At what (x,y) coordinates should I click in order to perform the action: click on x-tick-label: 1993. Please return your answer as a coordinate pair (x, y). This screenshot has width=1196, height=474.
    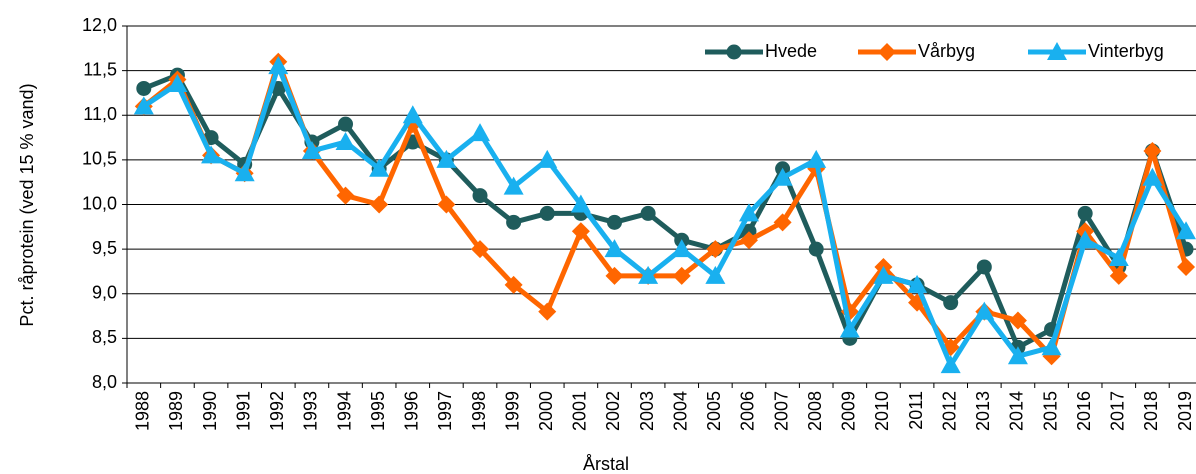
    Looking at the image, I should click on (311, 411).